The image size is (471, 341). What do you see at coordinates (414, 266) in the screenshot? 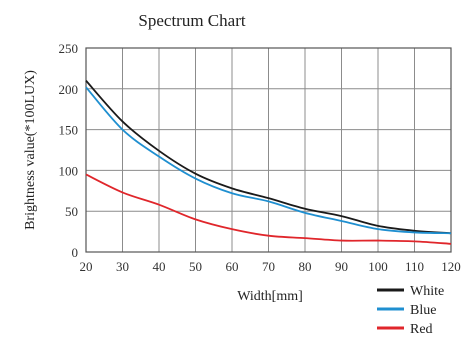
I see `x-tick-label: 110` at bounding box center [414, 266].